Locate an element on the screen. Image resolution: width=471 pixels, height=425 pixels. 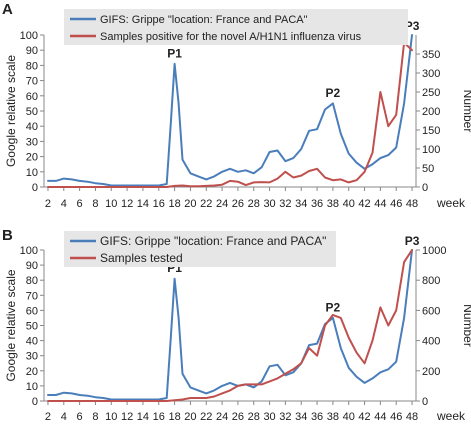
x-tick-label: 24 is located at coordinates (222, 417).